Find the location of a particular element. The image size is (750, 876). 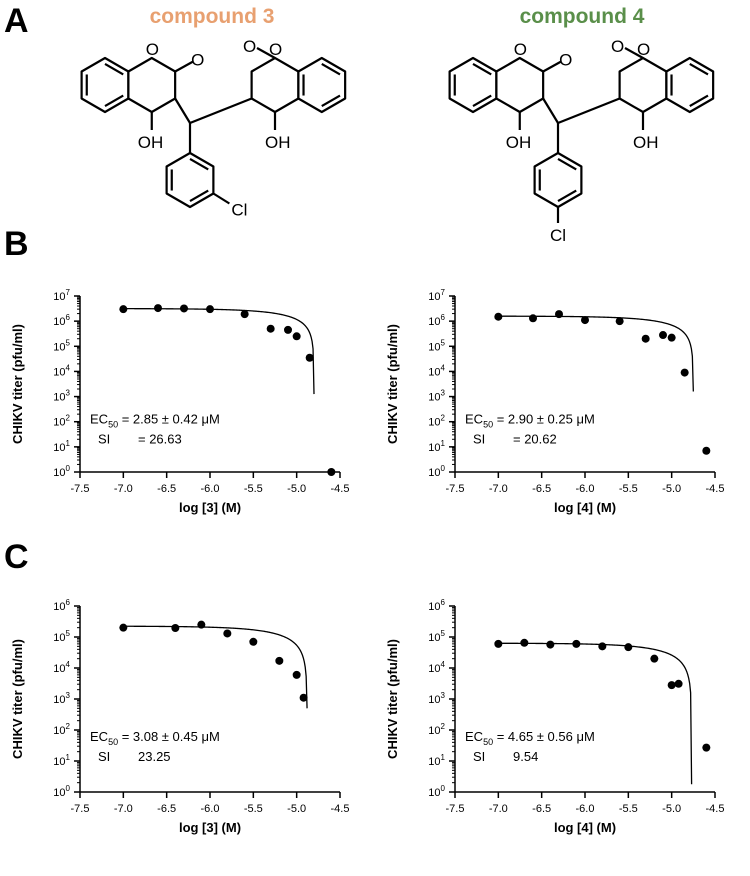

si-annotation: SI = 20.62 is located at coordinates (515, 438).